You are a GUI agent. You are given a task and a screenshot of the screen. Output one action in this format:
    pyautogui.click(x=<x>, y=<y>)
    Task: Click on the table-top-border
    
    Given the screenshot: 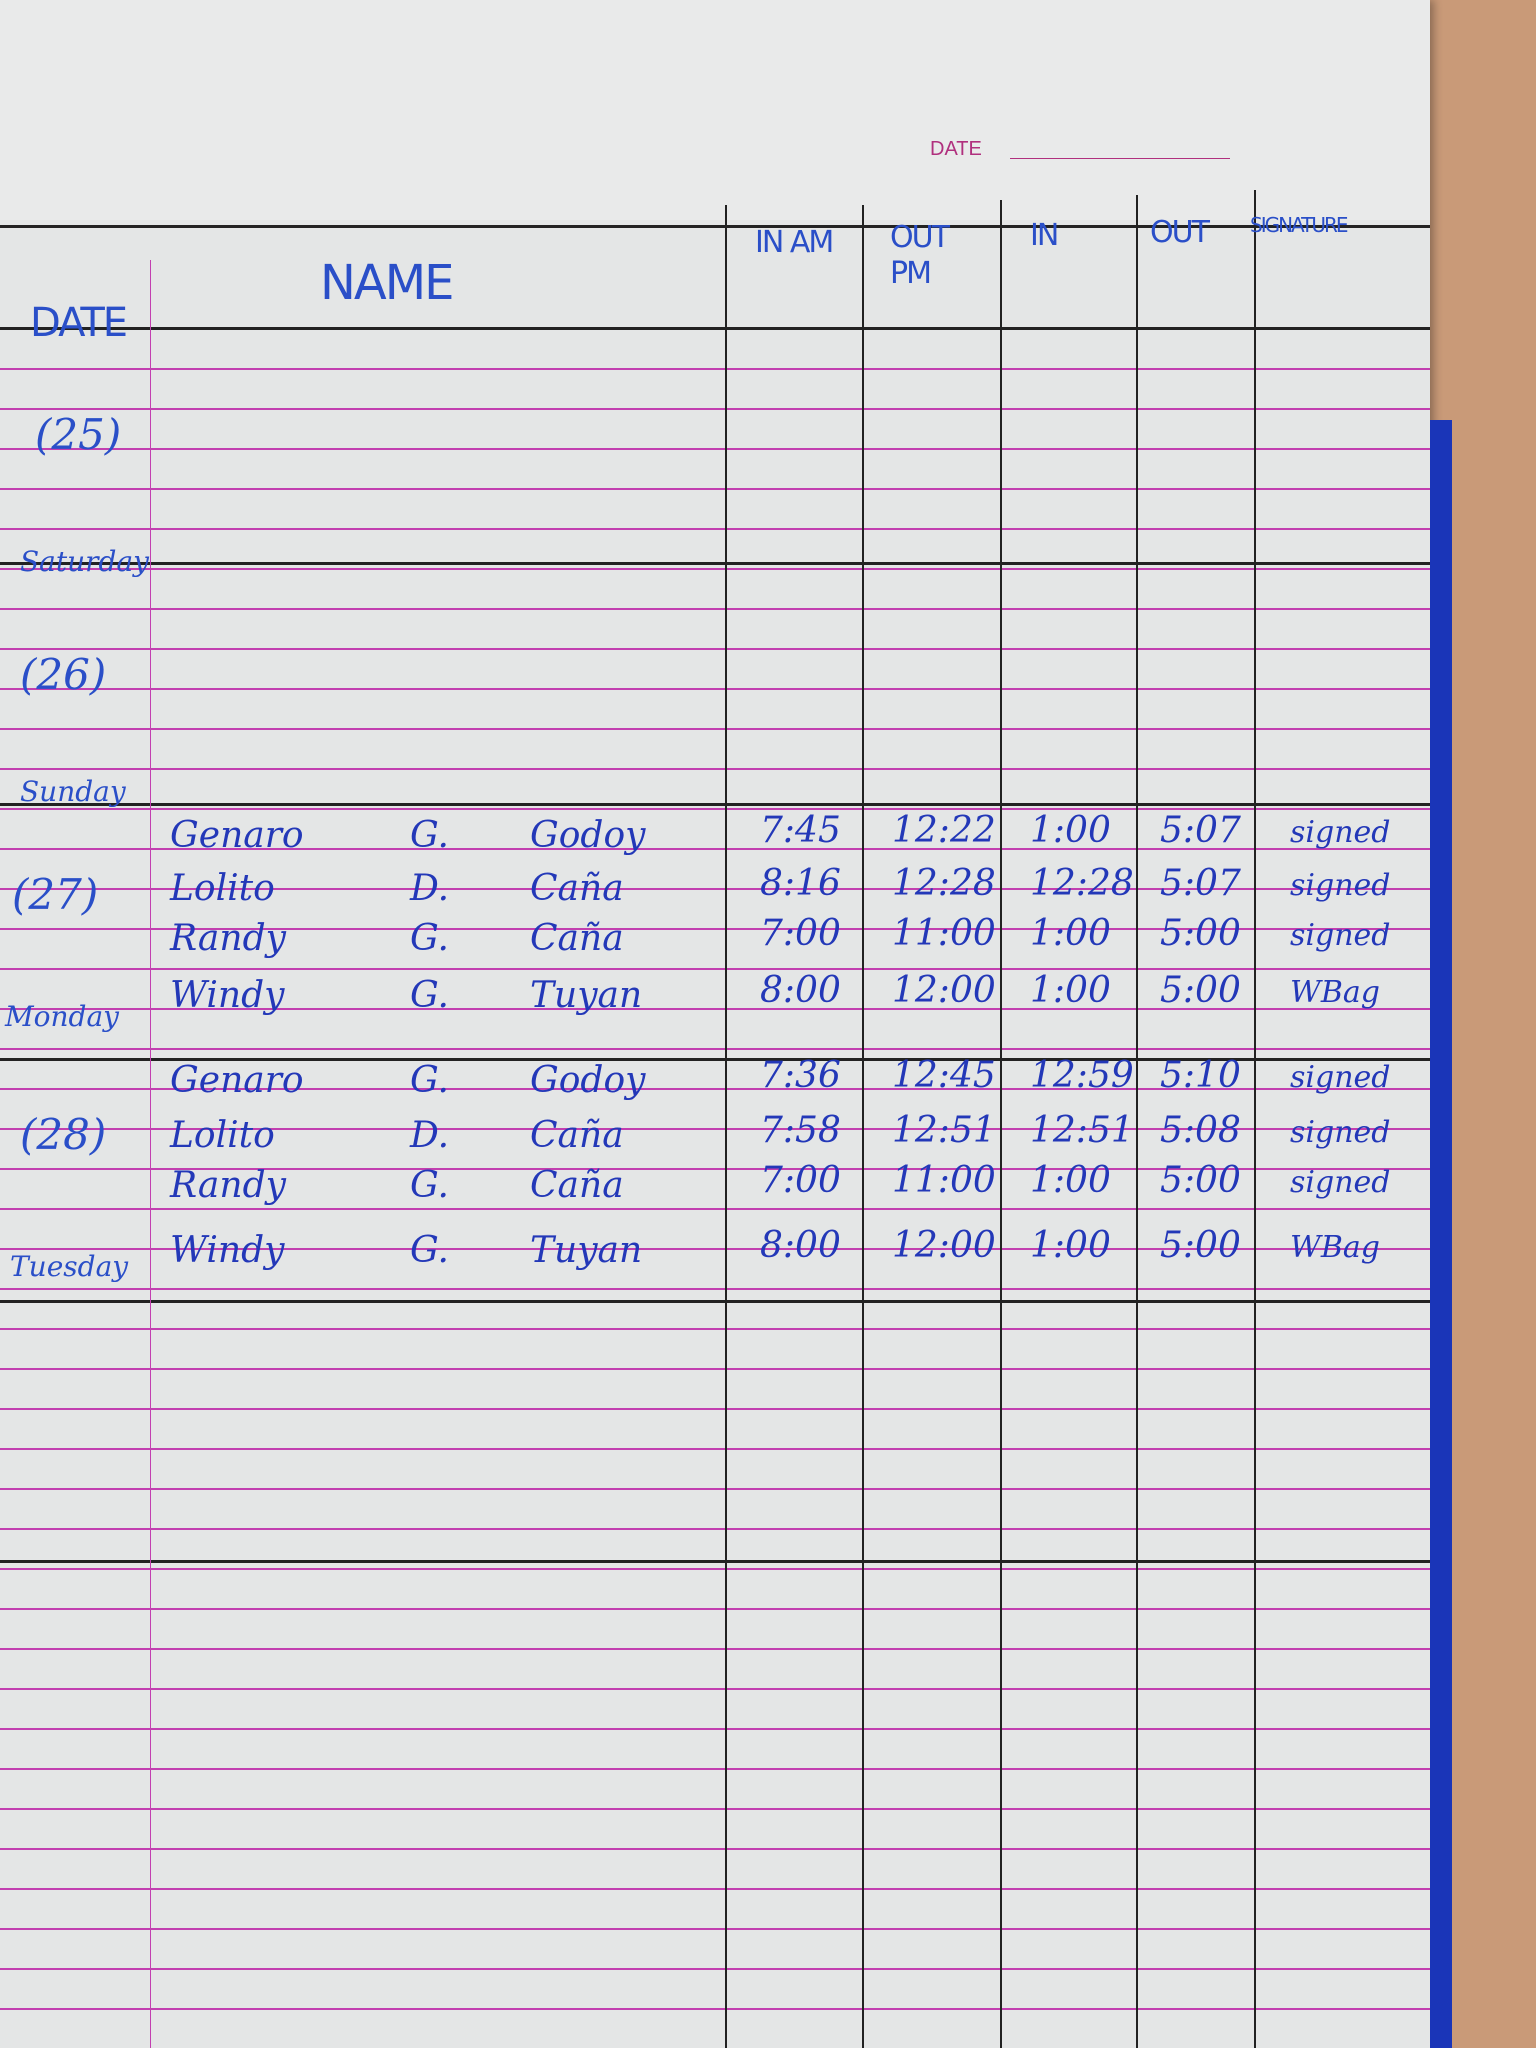 What is the action you would take?
    pyautogui.click(x=715, y=226)
    